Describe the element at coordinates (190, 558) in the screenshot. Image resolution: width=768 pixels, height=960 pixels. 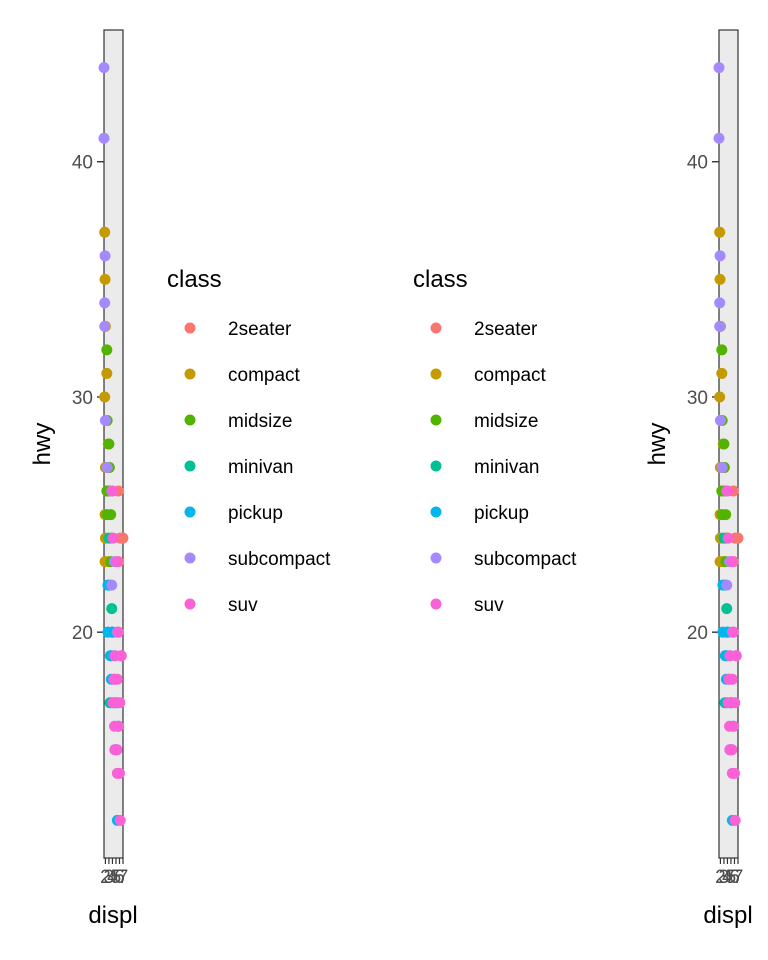
I see `legend-key-subcompact` at that location.